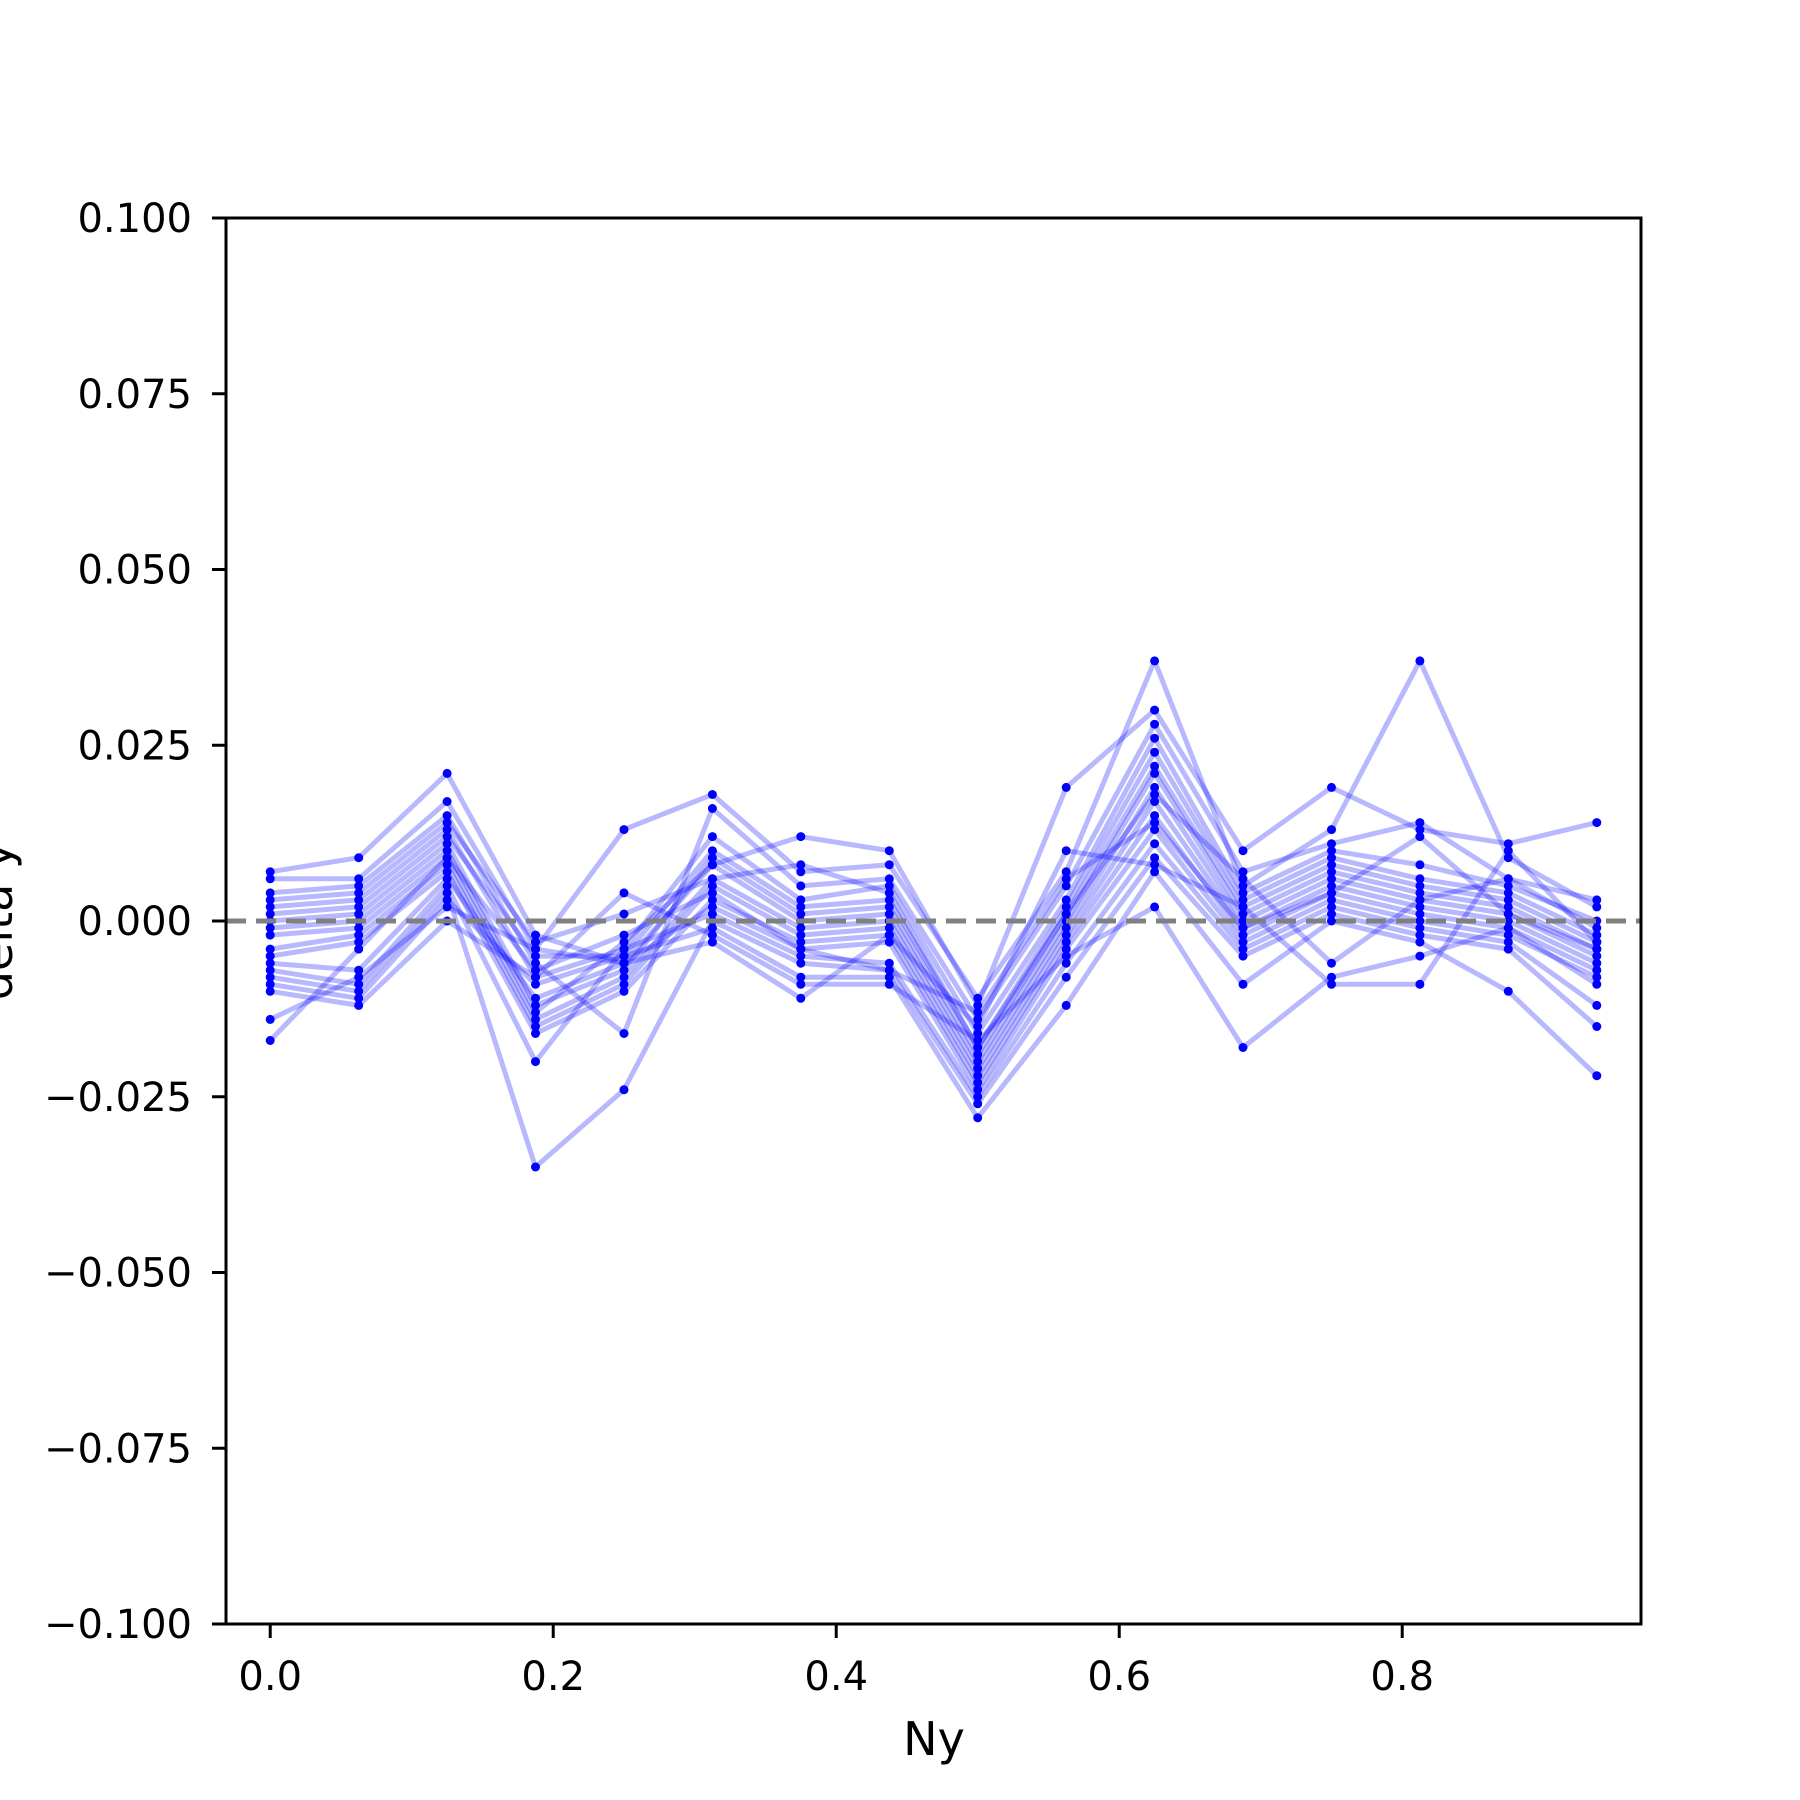  I want to click on y-tick-label: −0.075, so click(118, 1449).